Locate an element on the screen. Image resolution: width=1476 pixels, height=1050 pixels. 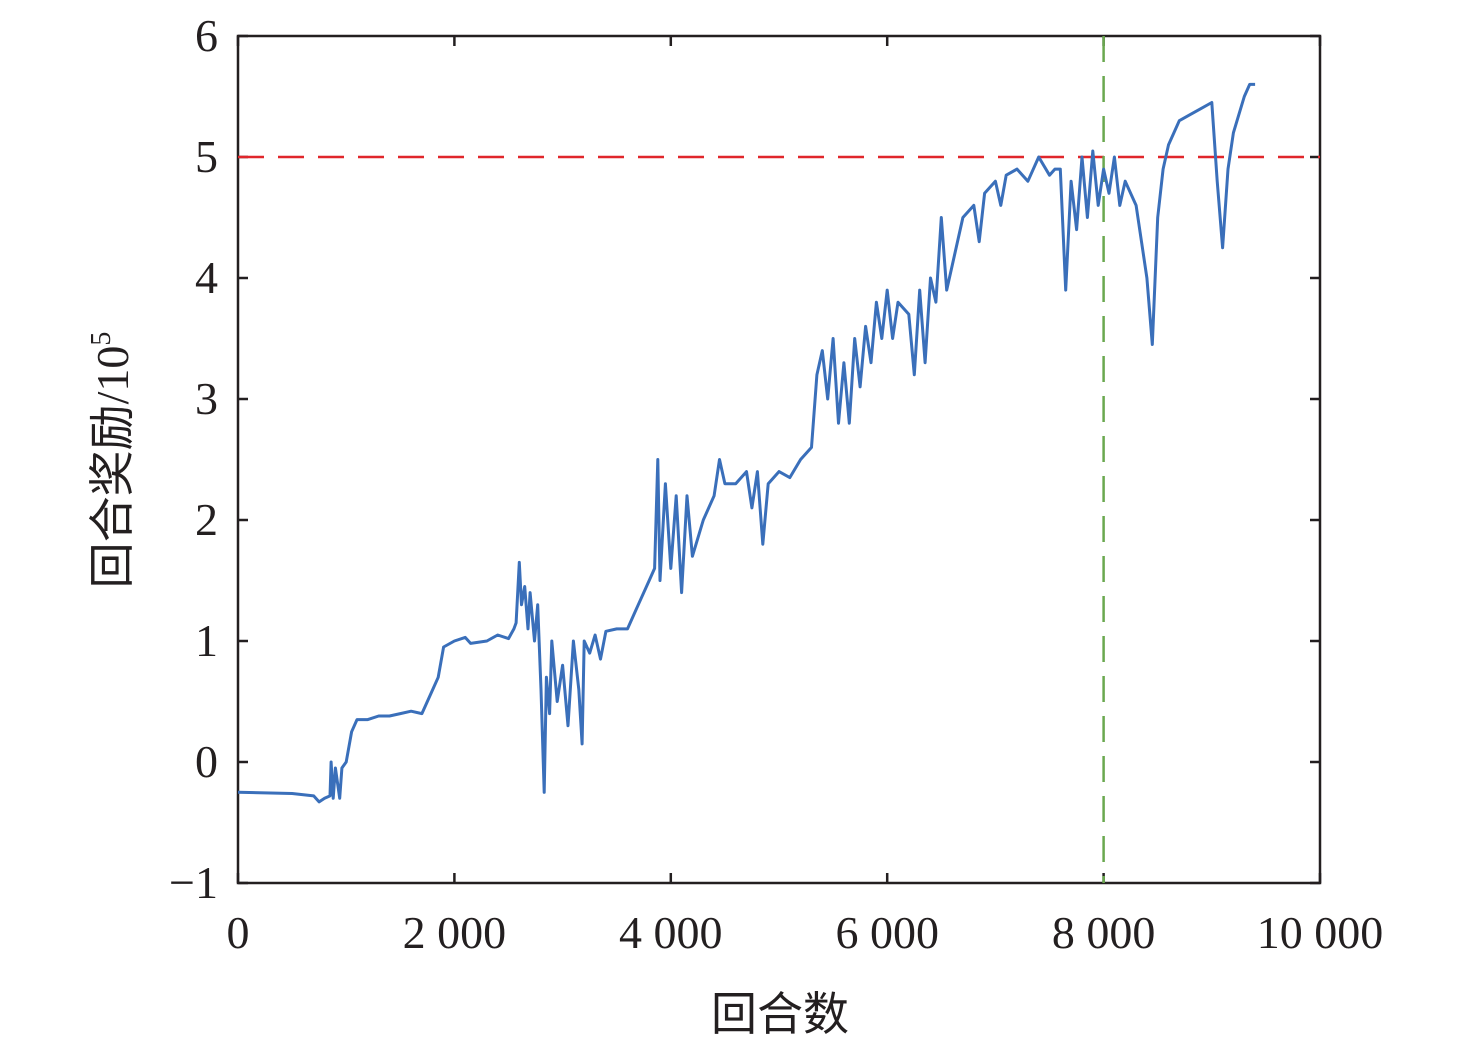
y-tick-label: 4 is located at coordinates (206, 277).